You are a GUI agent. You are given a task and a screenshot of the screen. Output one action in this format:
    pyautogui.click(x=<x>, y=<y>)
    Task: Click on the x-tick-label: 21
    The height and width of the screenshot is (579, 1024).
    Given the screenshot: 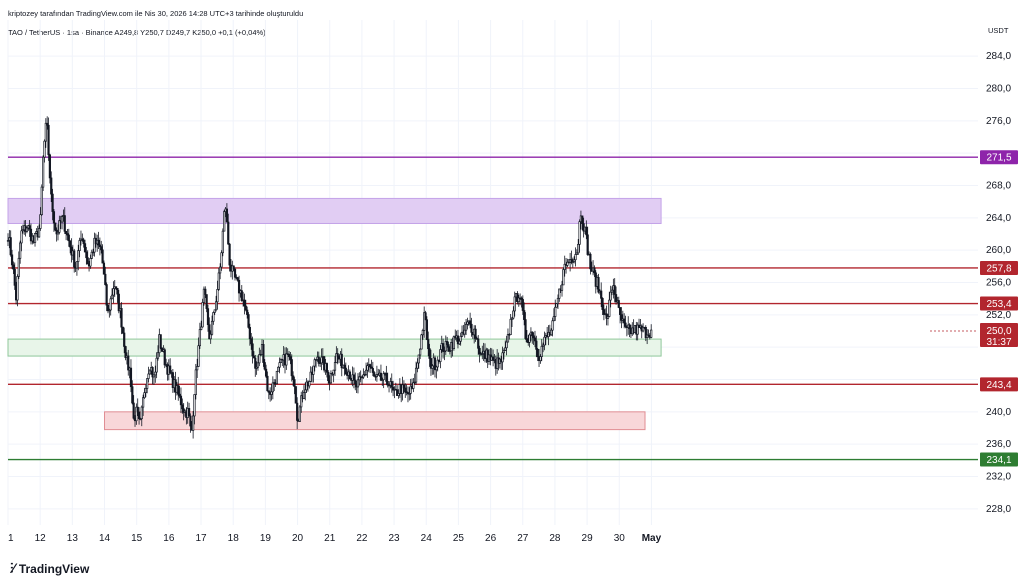 What is the action you would take?
    pyautogui.click(x=330, y=538)
    